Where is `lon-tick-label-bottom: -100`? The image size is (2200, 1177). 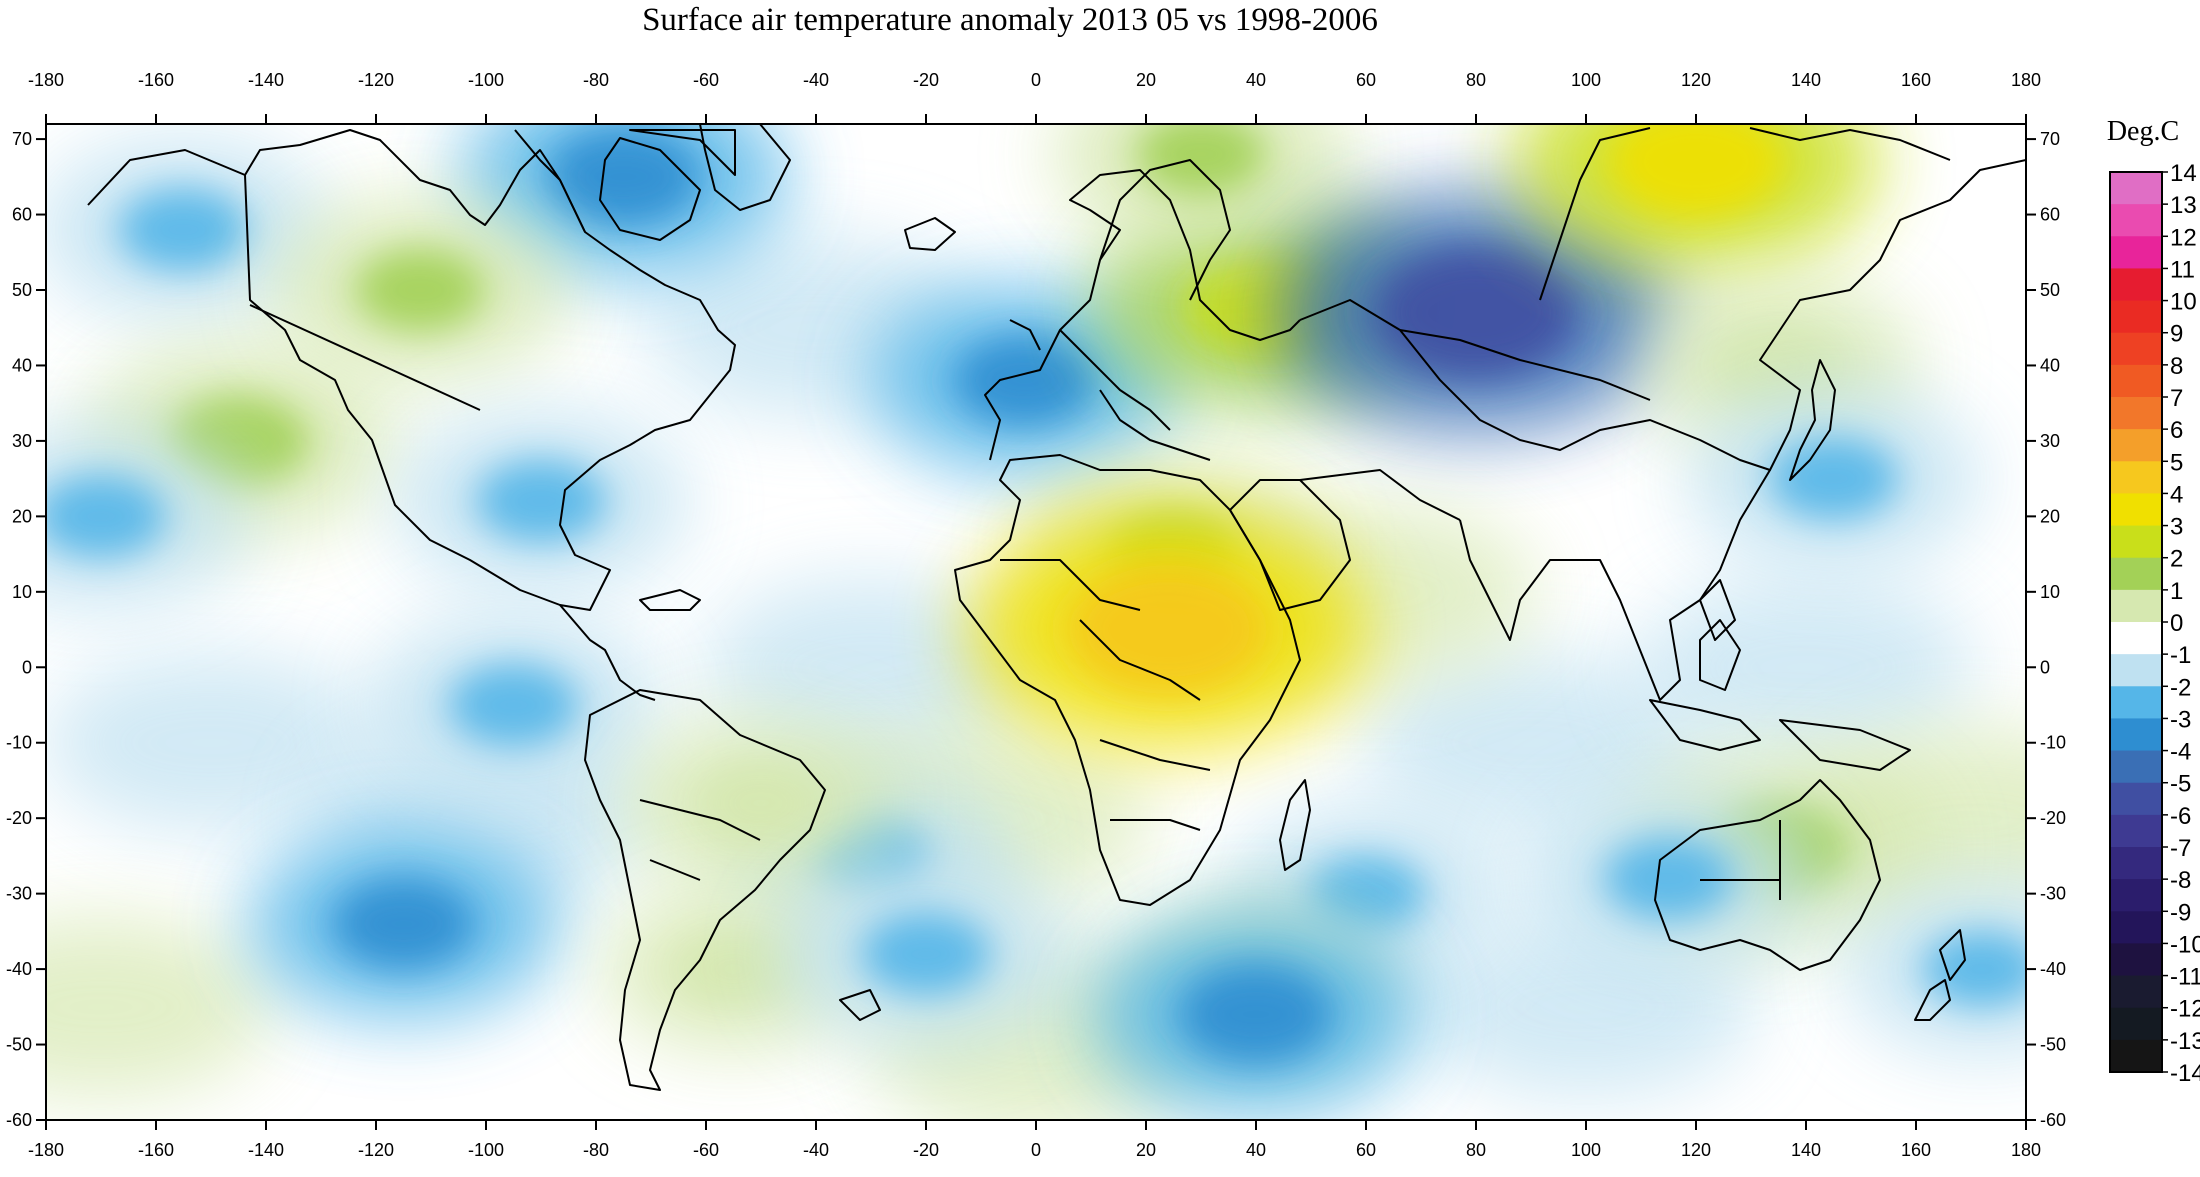
lon-tick-label-bottom: -100 is located at coordinates (486, 1150).